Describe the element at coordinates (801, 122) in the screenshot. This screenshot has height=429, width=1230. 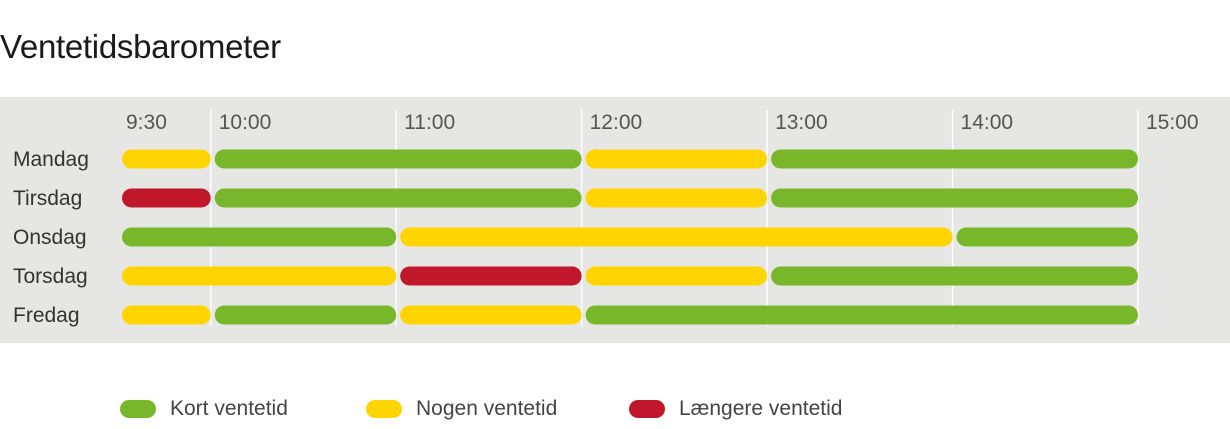
I see `x-tick-label: 13:00` at that location.